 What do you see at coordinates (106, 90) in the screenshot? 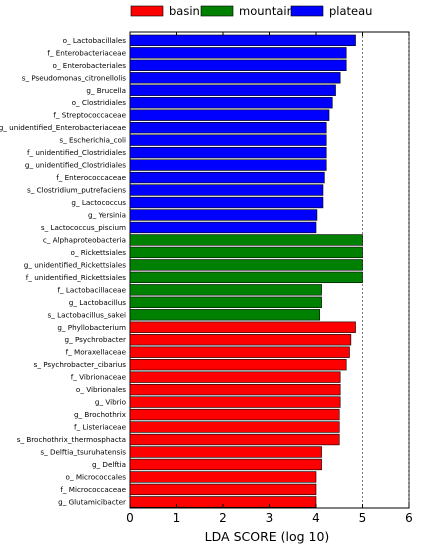
I see `category-label: g_ Brucella` at bounding box center [106, 90].